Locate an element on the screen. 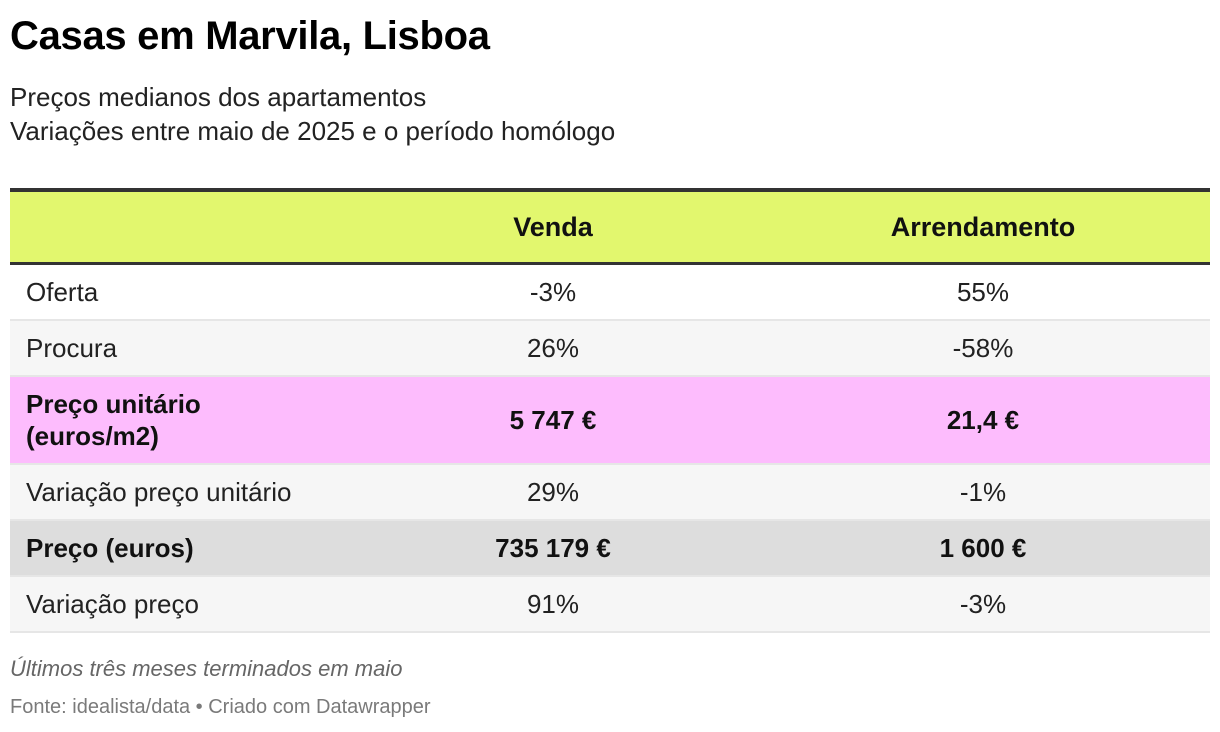 The image size is (1220, 732). table-row: Oferta -3% 55% is located at coordinates (610, 293).